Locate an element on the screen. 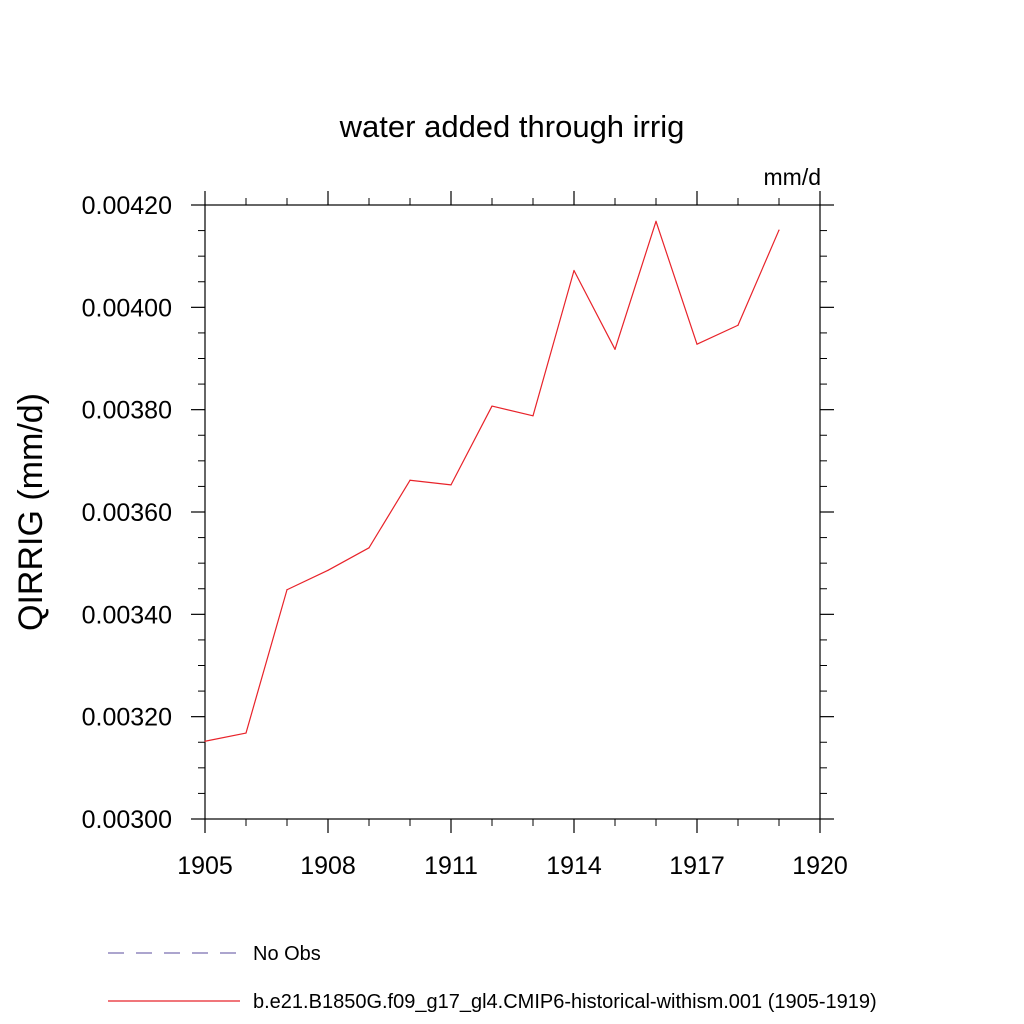 The width and height of the screenshot is (1024, 1024). legend-label-0: No Obs is located at coordinates (287, 954).